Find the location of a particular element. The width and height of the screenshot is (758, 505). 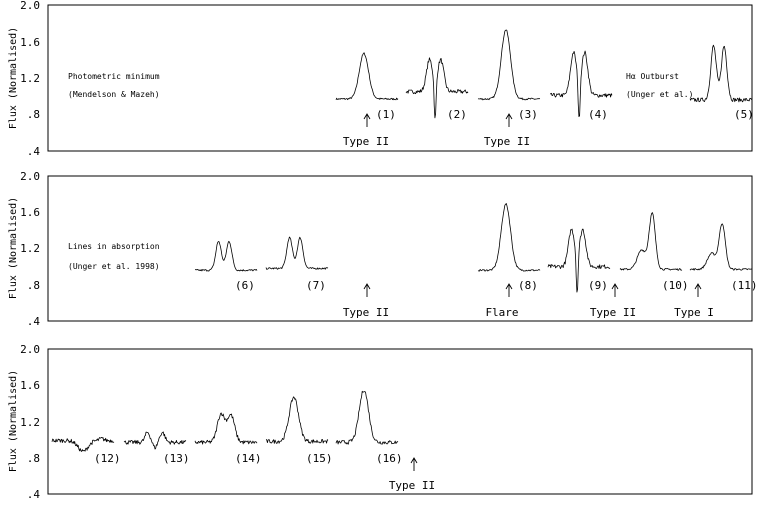

panel-3-ytick-1.6: 1.6 is located at coordinates (30, 385).